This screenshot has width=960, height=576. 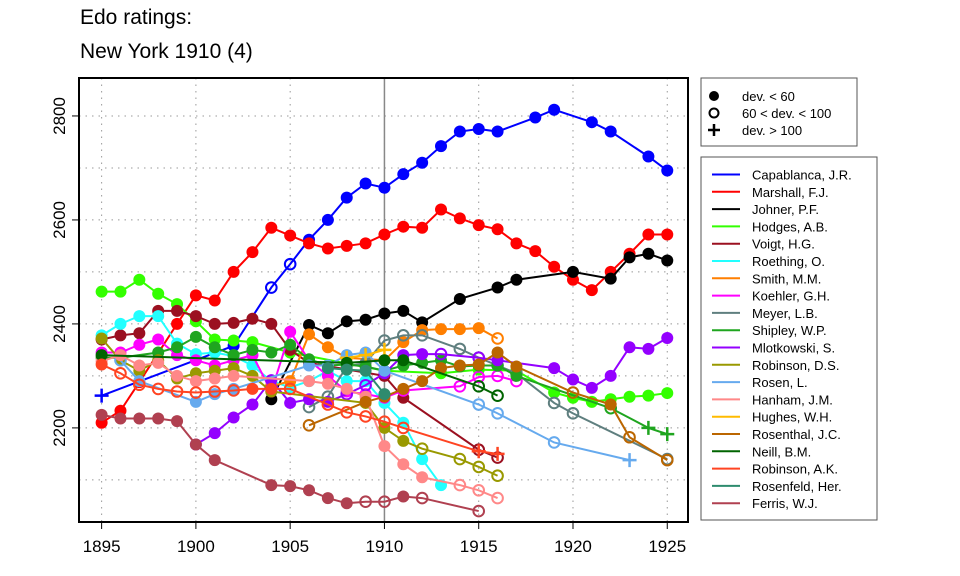 I want to click on series-mlotkowski-s-, so click(x=431, y=391).